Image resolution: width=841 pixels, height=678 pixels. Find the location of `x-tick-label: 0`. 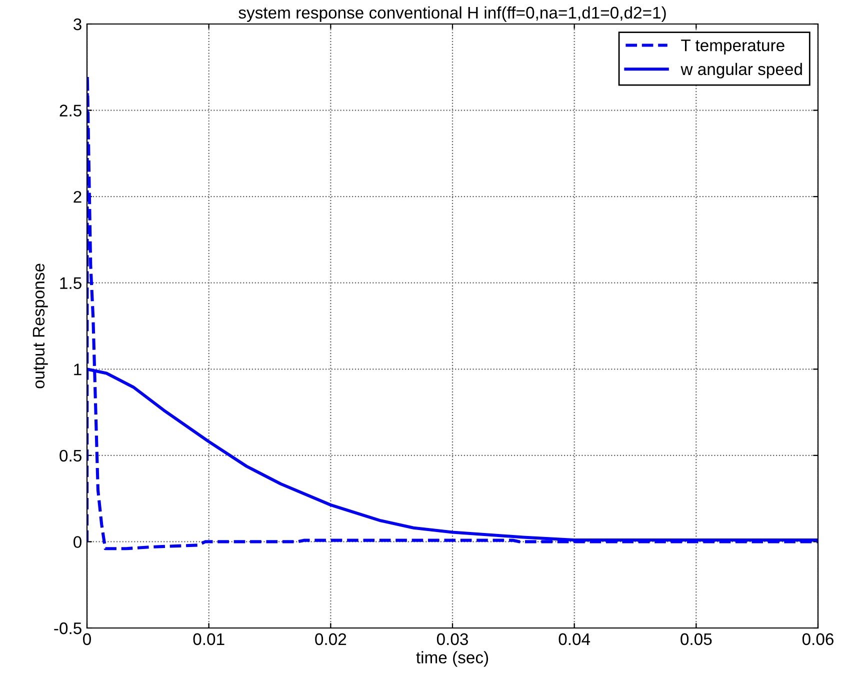

x-tick-label: 0 is located at coordinates (87, 639).